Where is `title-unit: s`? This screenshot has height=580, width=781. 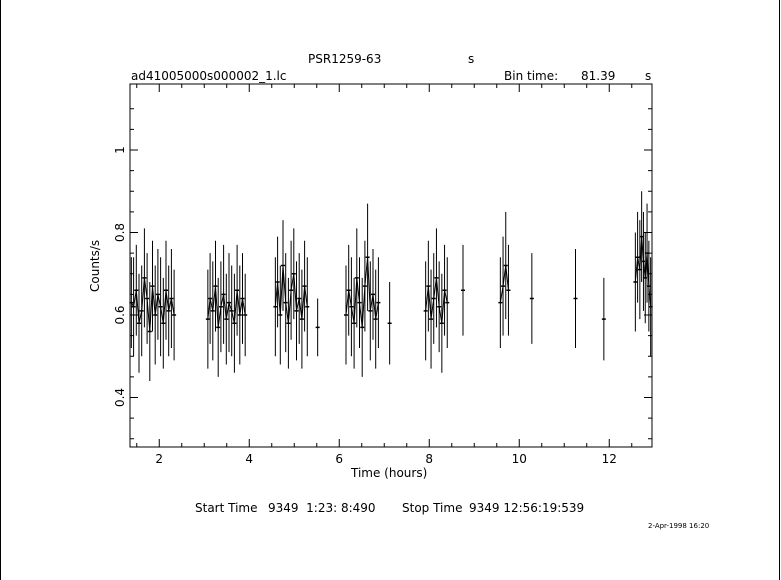 title-unit: s is located at coordinates (471, 59).